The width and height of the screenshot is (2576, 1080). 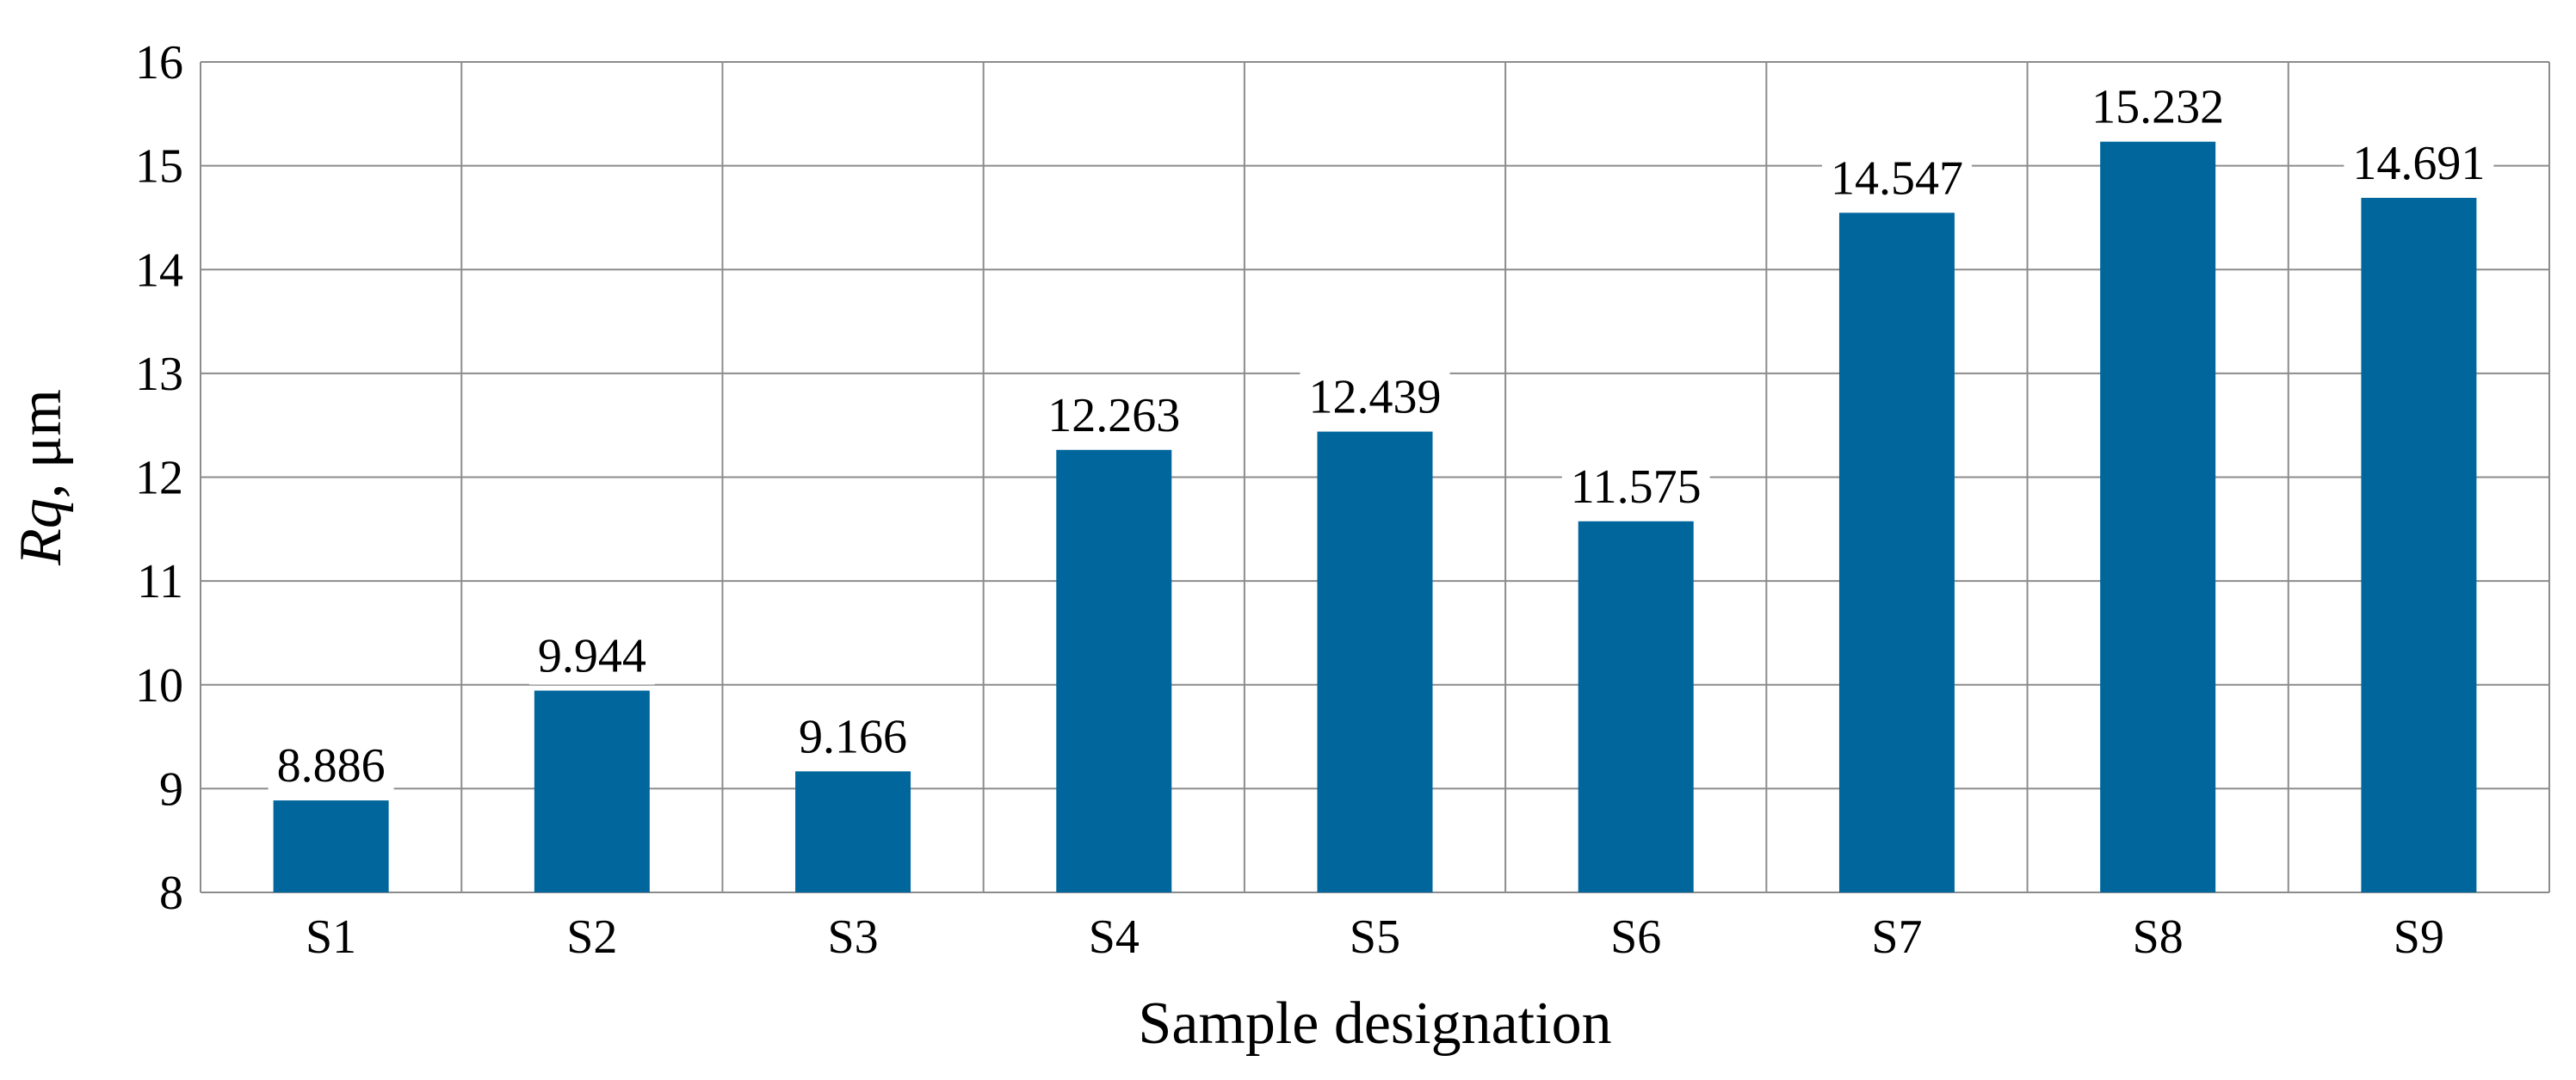 I want to click on y-axis-title: Rq, μm, so click(x=41, y=477).